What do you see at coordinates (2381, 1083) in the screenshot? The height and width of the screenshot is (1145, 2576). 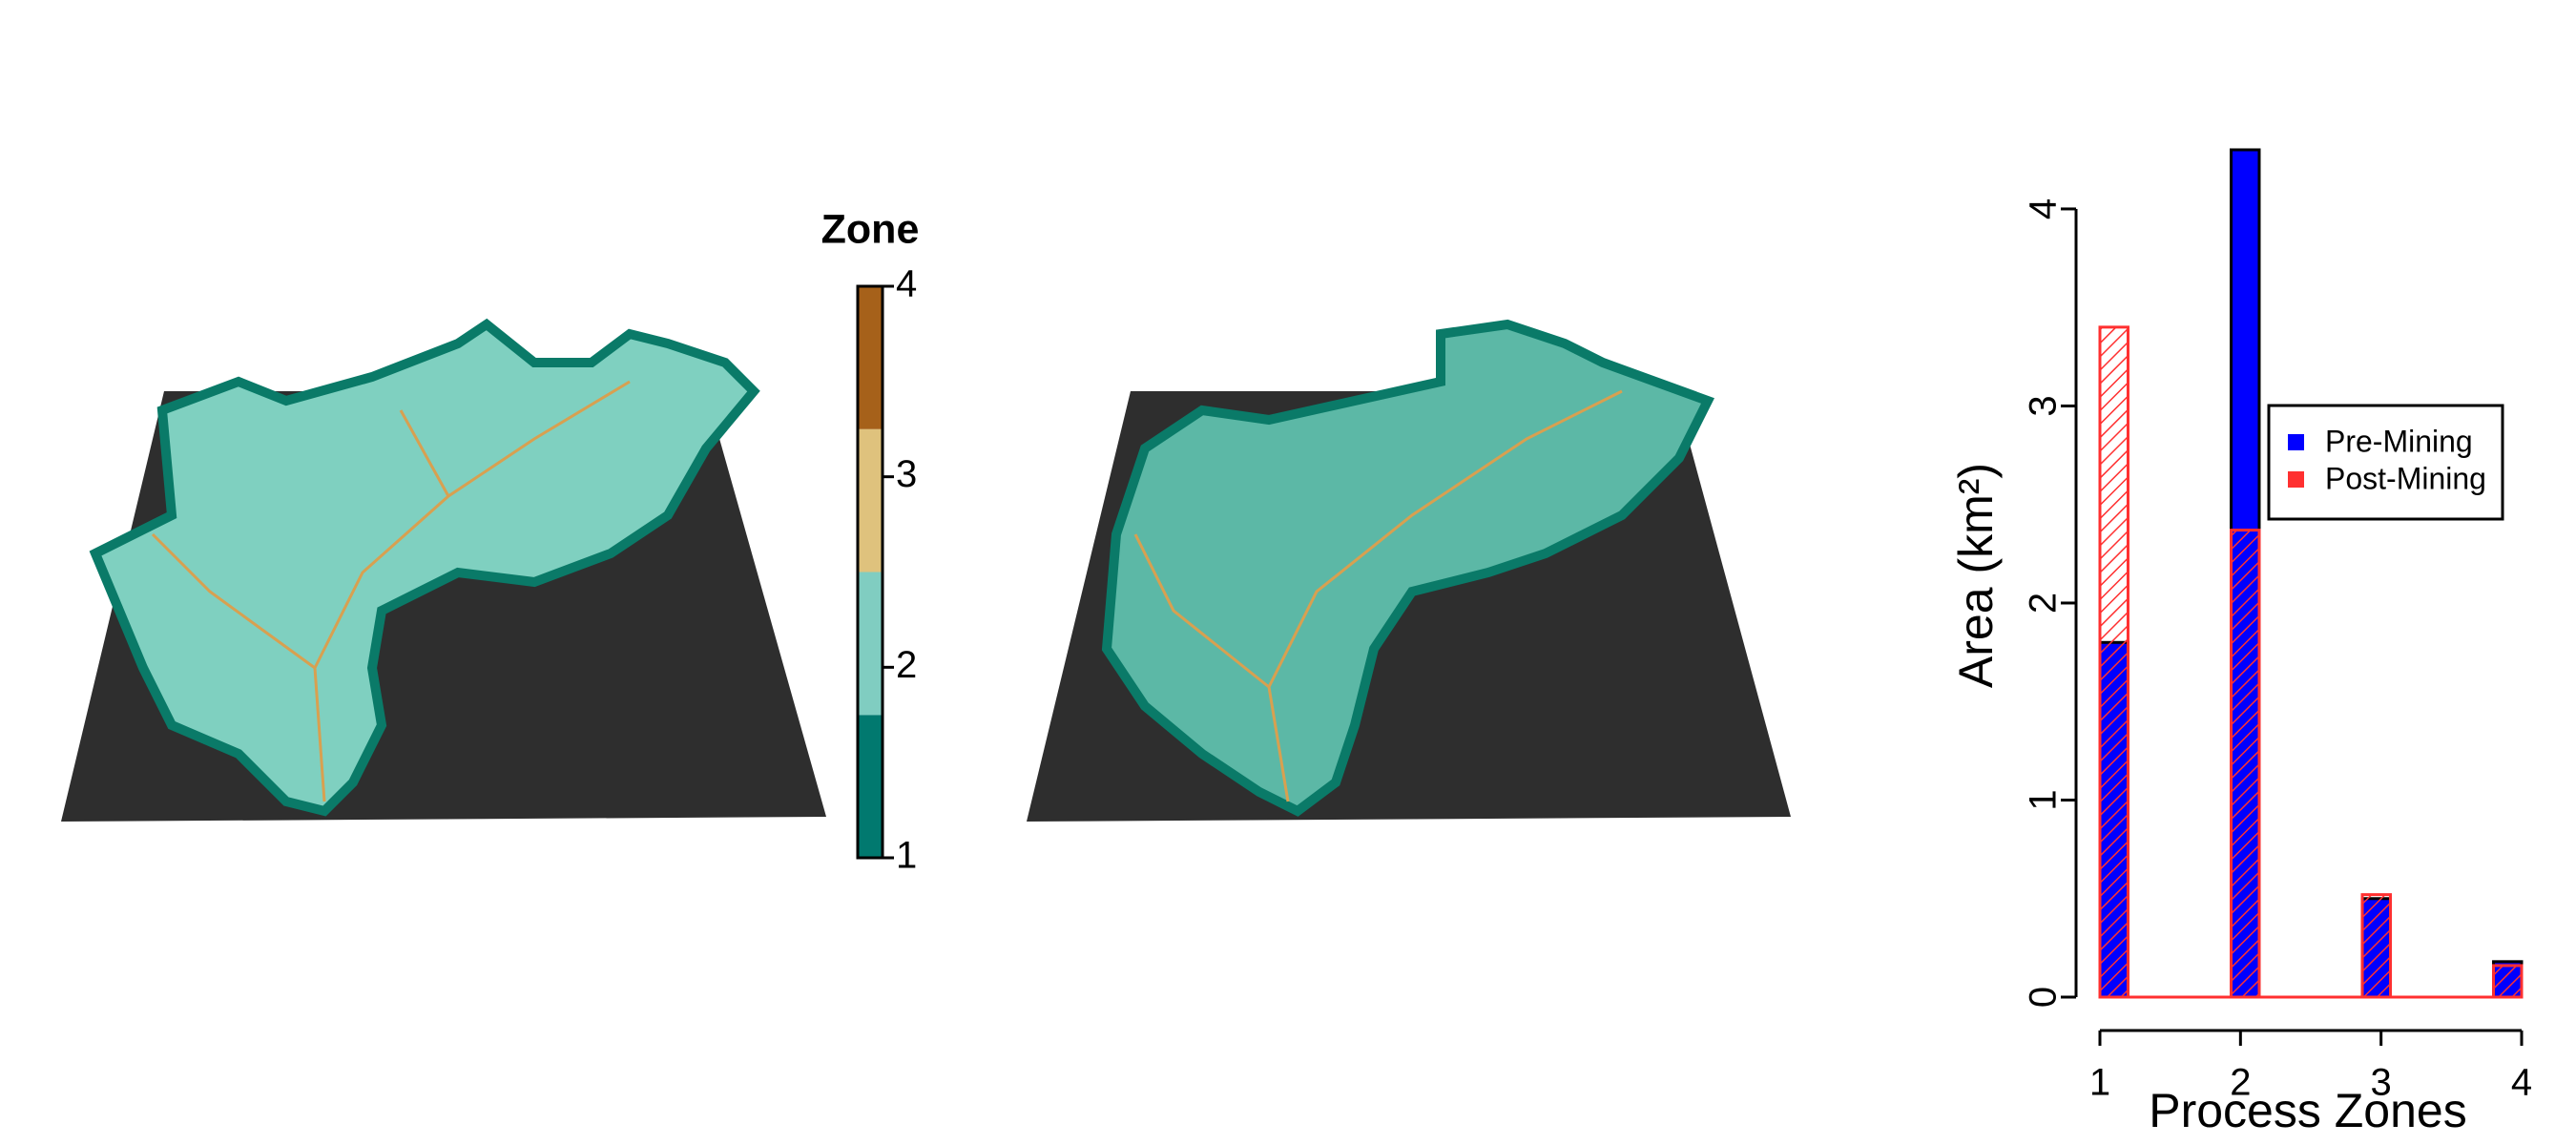 I see `x-tick-label: 3` at bounding box center [2381, 1083].